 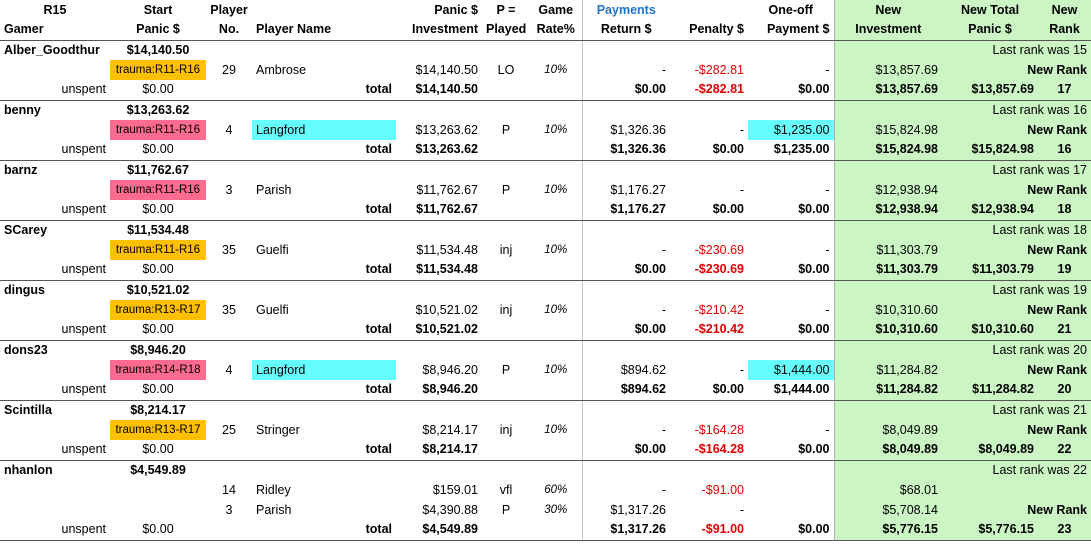 What do you see at coordinates (446, 129) in the screenshot?
I see `investment: $13,263.62` at bounding box center [446, 129].